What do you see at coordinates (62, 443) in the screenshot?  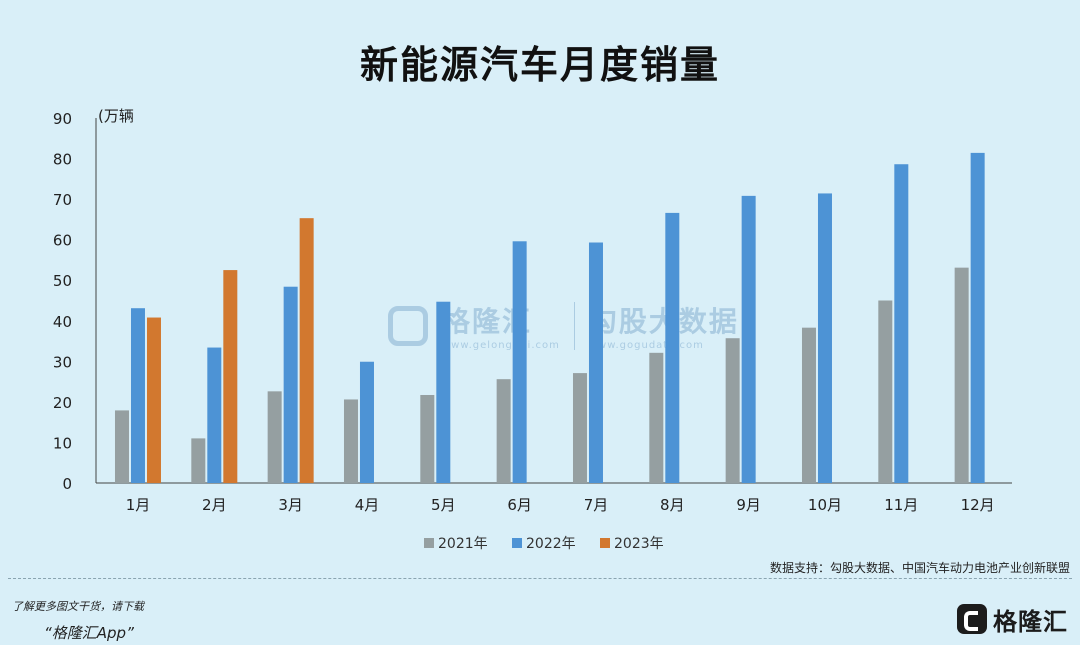 I see `y-tick-label: 10` at bounding box center [62, 443].